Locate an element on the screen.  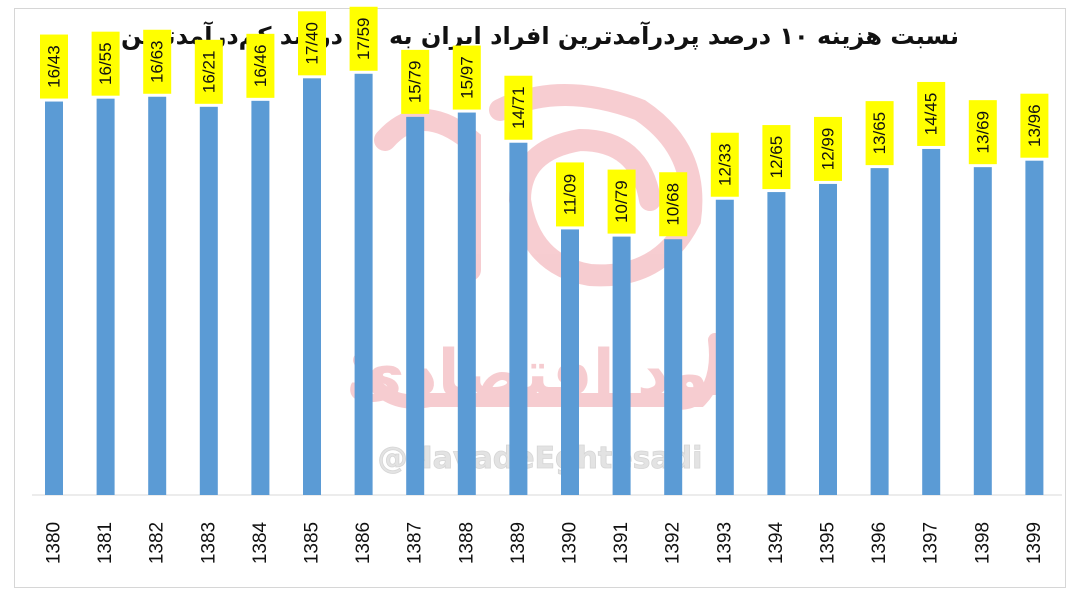
x-tick-1398: 1398 is located at coordinates (982, 543).